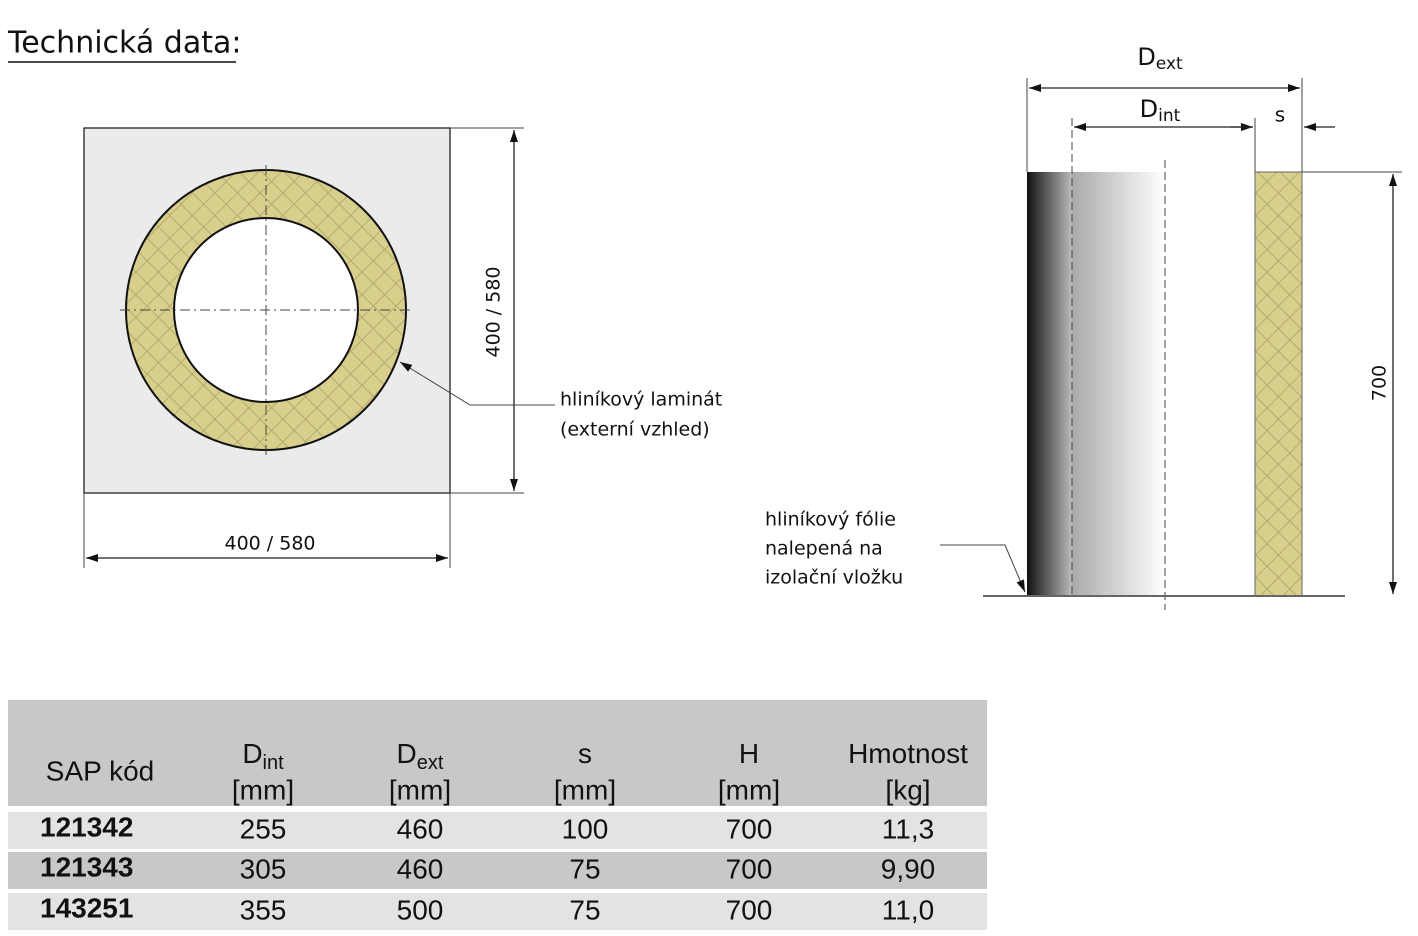  Describe the element at coordinates (585, 828) in the screenshot. I see `table-cell: 100` at that location.